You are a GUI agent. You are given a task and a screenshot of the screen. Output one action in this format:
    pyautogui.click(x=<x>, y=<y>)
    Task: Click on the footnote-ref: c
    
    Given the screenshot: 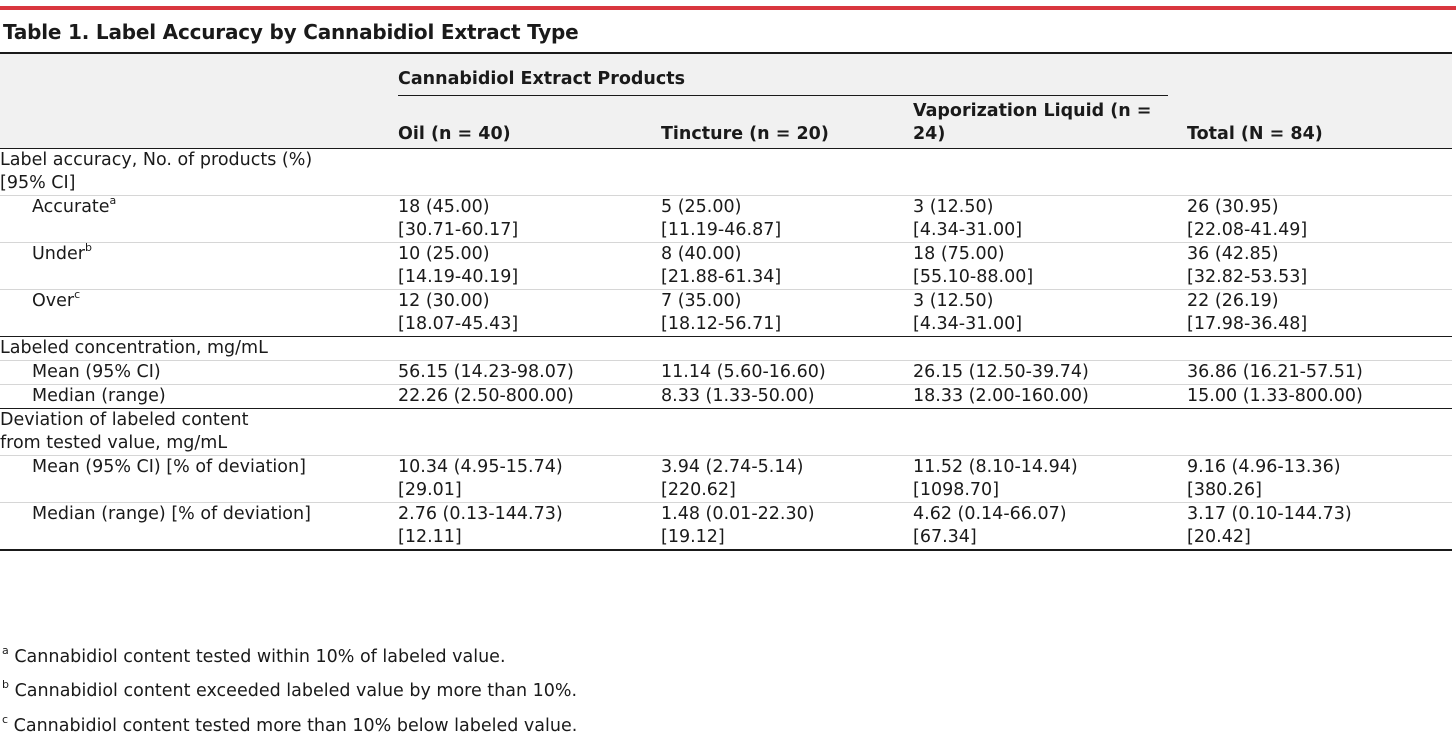 What is the action you would take?
    pyautogui.click(x=77, y=294)
    